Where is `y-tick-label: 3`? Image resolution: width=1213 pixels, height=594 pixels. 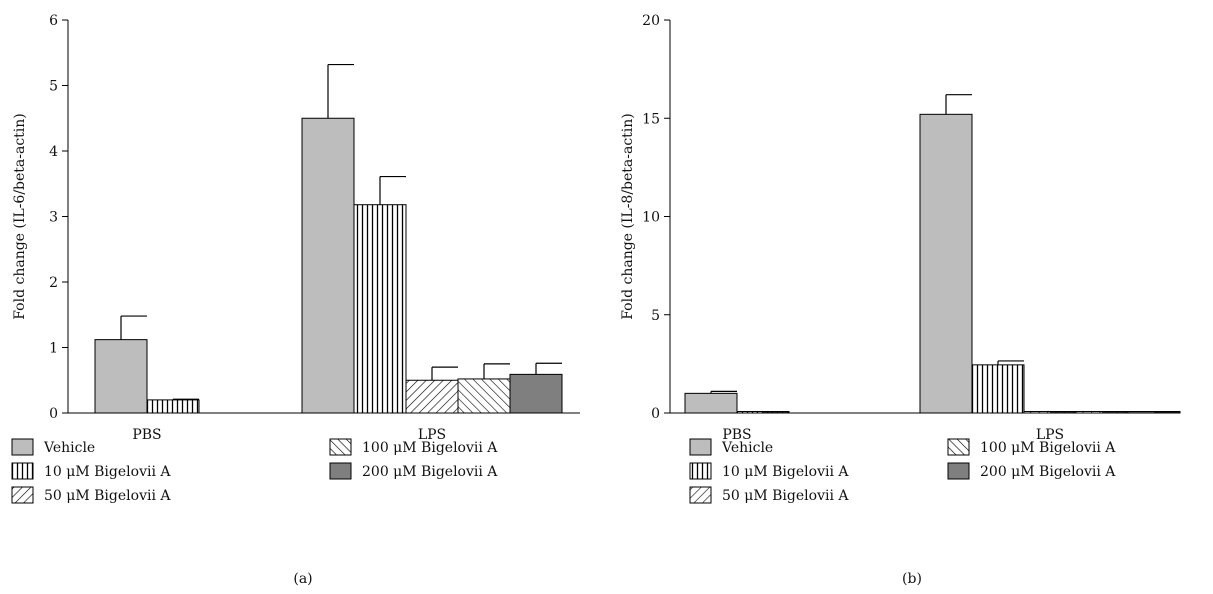 y-tick-label: 3 is located at coordinates (53, 218).